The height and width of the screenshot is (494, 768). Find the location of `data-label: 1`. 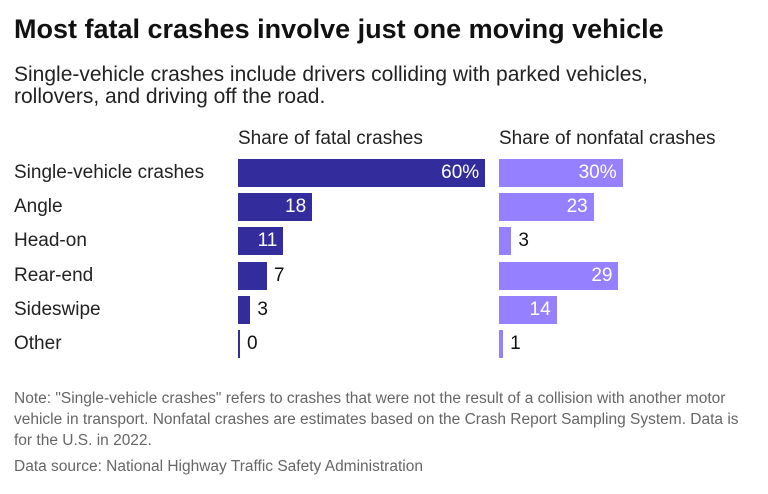

data-label: 1 is located at coordinates (515, 343).